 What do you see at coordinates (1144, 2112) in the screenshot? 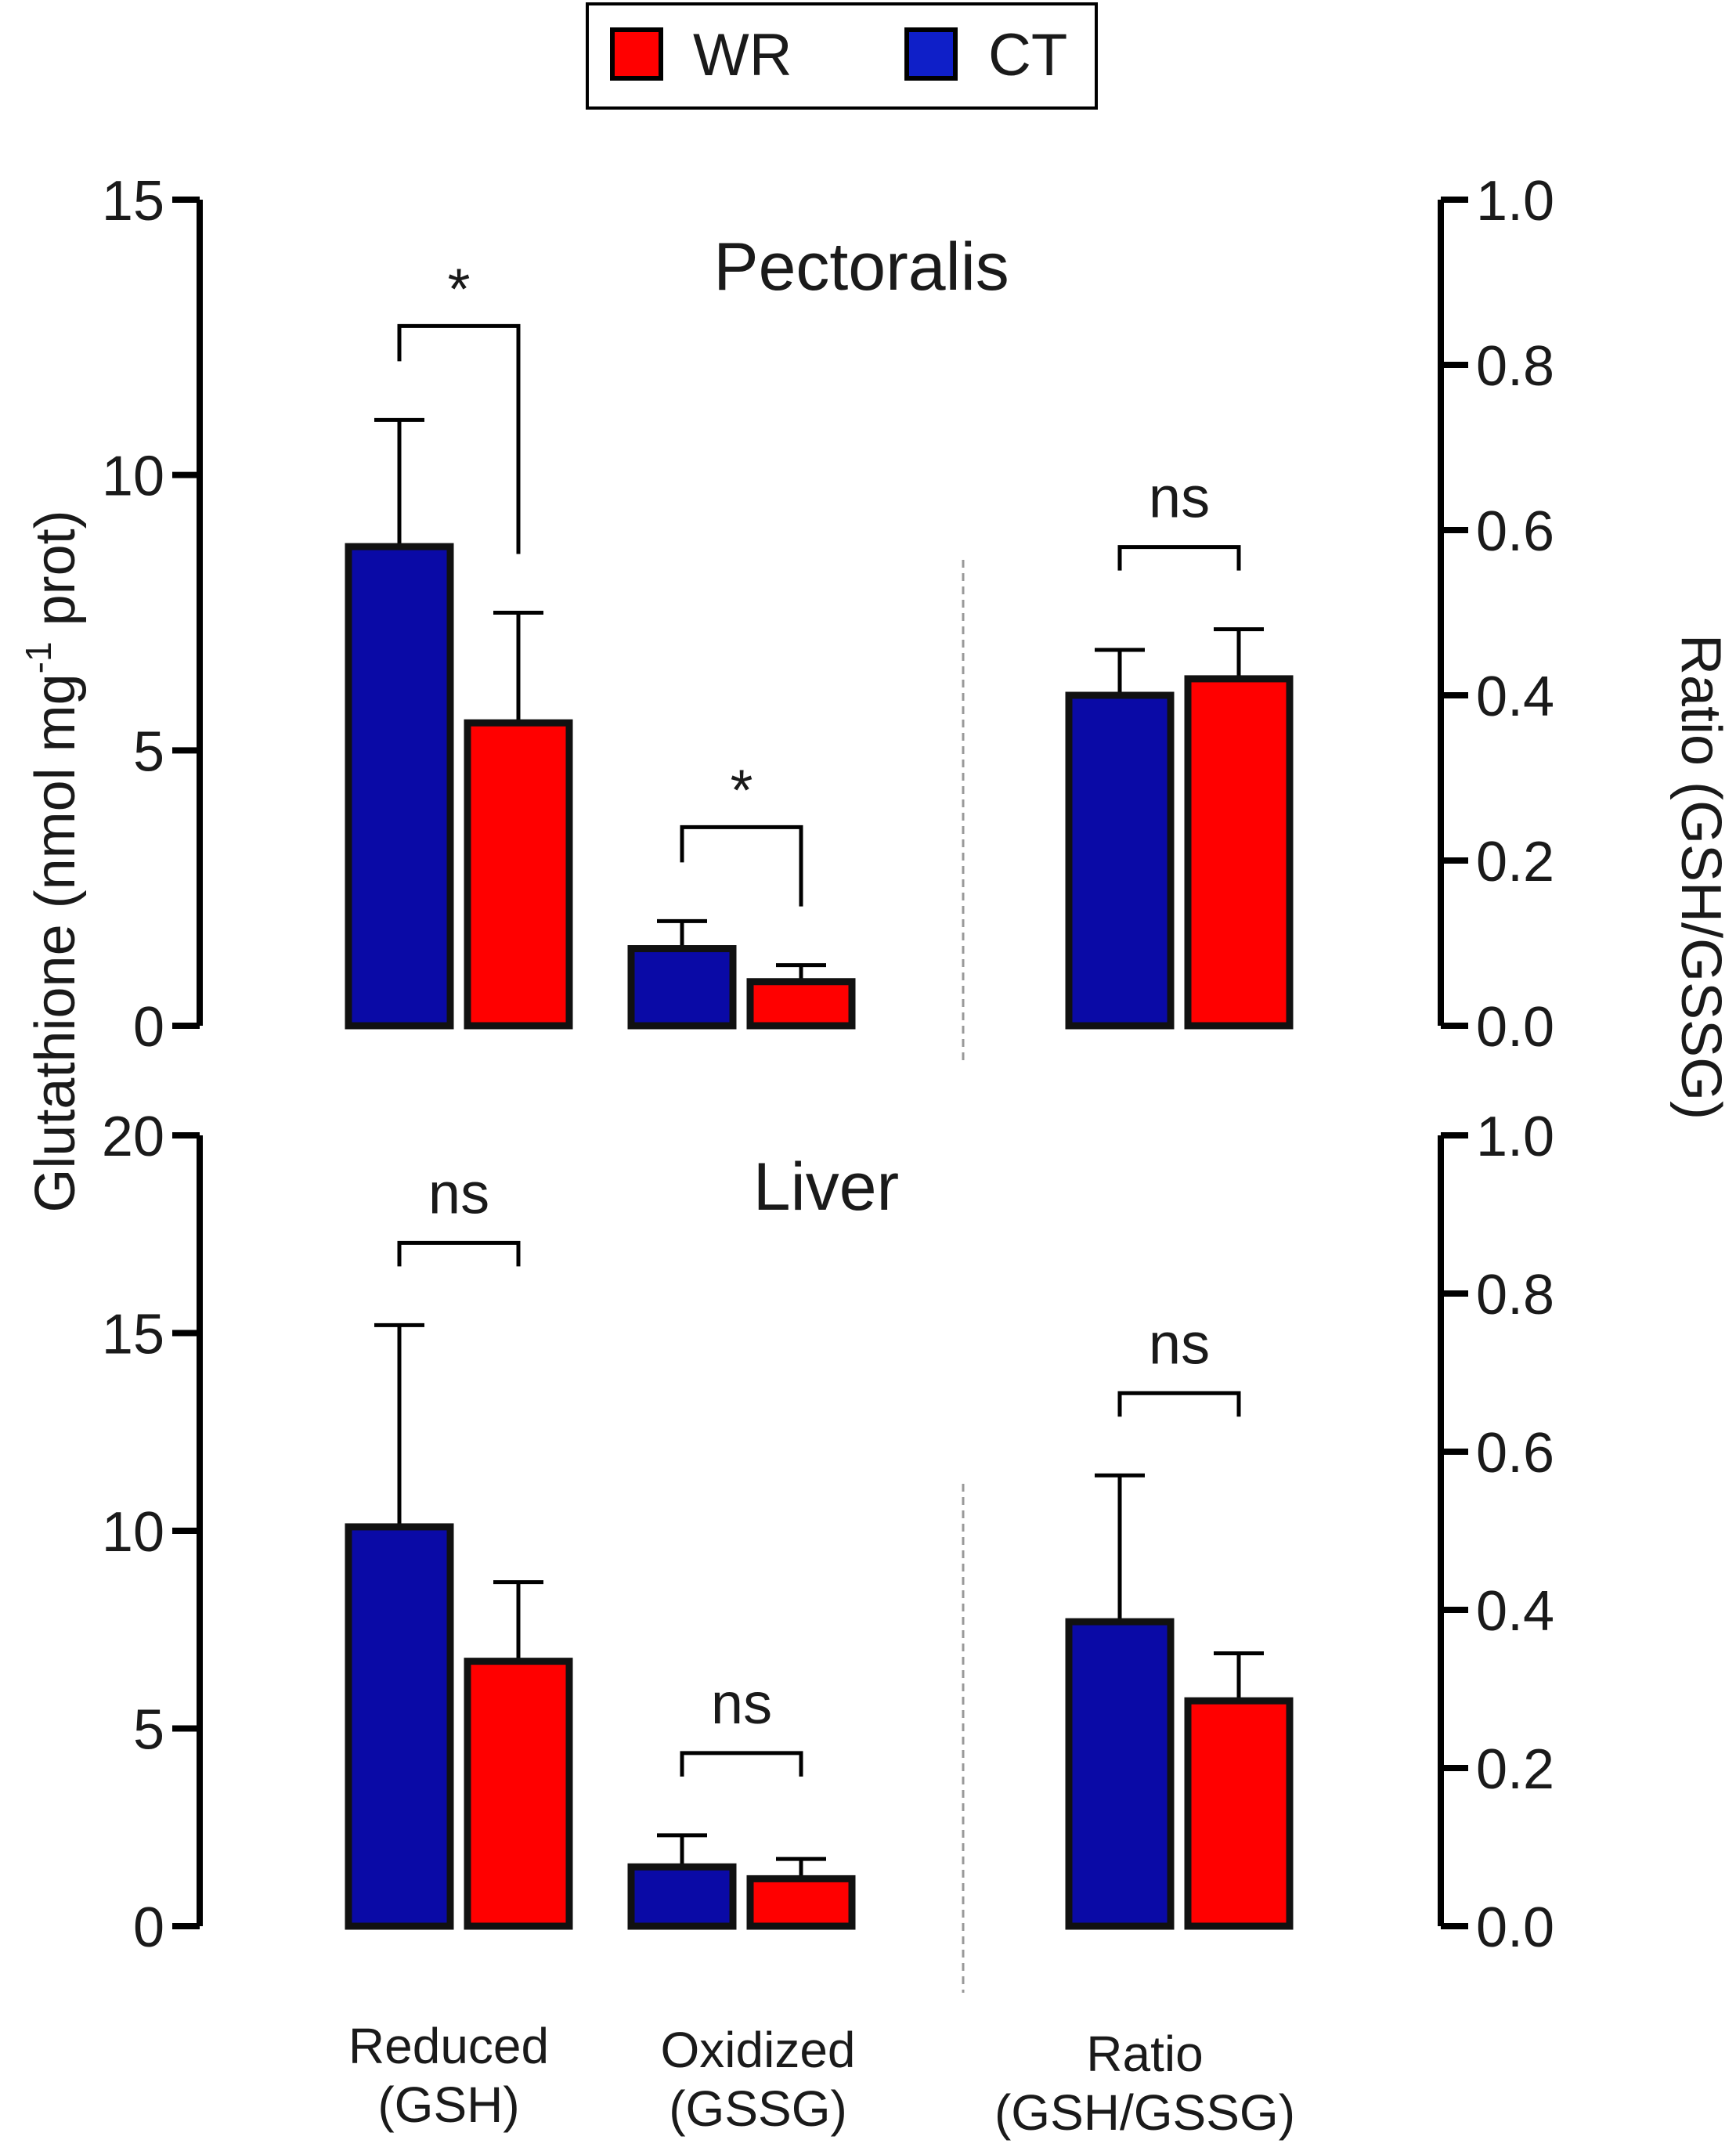
I see `category-label-ratio-line2: (GSH/GSSG)` at bounding box center [1144, 2112].